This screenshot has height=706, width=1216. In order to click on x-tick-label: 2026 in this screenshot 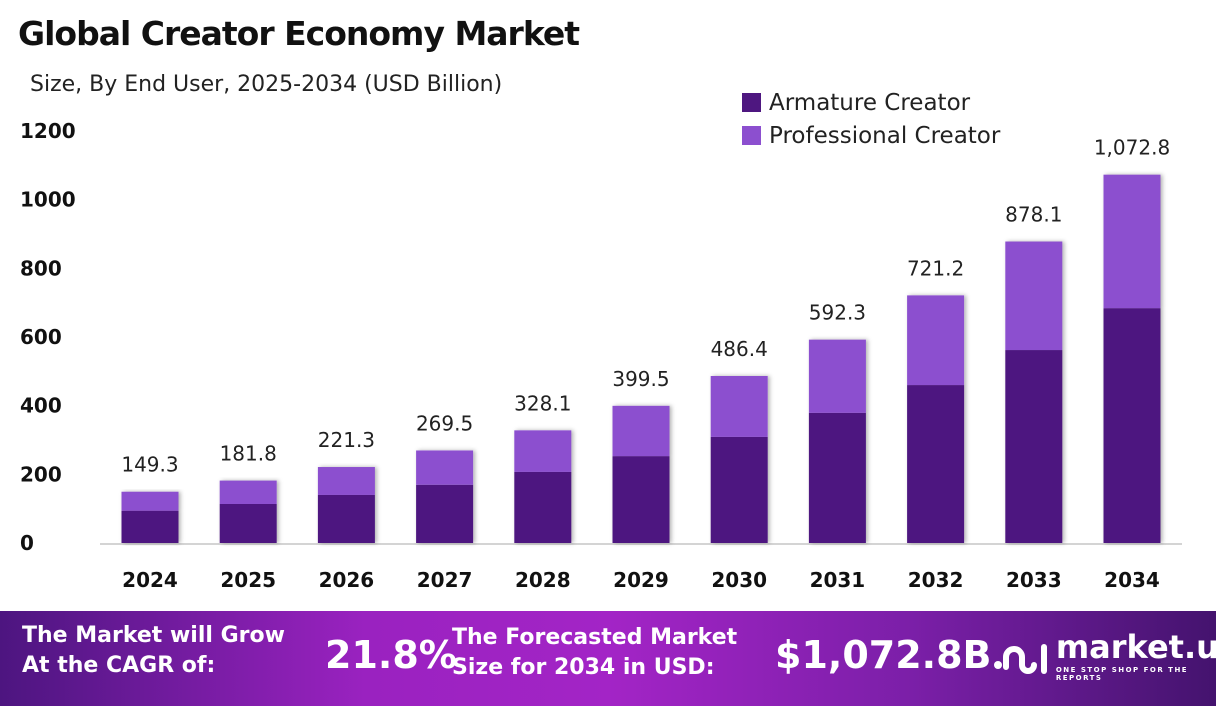, I will do `click(347, 580)`.